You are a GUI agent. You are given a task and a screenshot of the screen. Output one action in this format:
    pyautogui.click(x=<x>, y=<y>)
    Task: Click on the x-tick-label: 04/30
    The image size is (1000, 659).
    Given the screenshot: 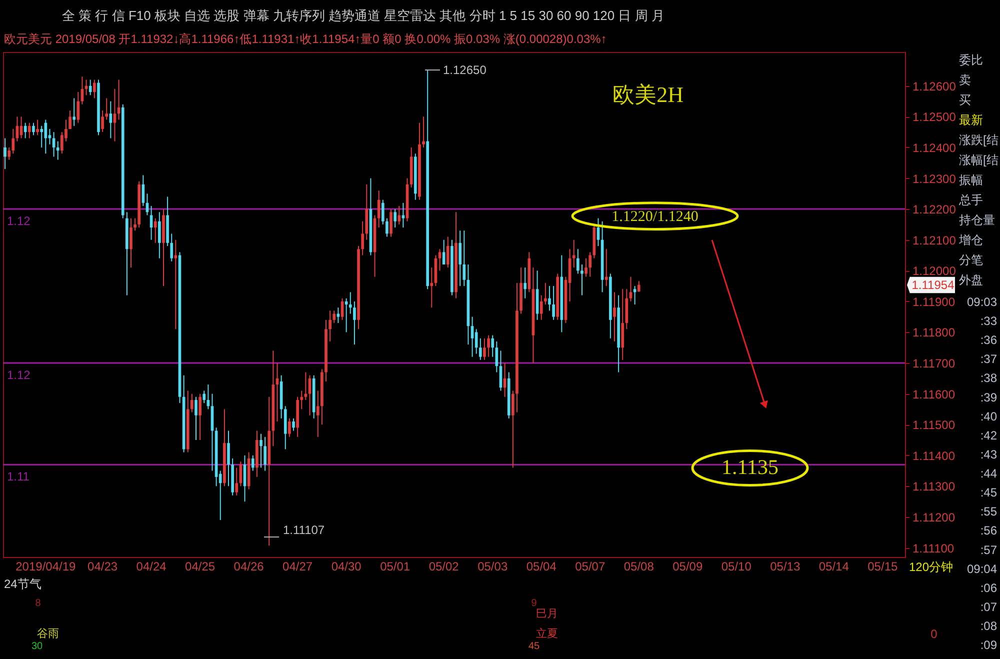 What is the action you would take?
    pyautogui.click(x=346, y=567)
    